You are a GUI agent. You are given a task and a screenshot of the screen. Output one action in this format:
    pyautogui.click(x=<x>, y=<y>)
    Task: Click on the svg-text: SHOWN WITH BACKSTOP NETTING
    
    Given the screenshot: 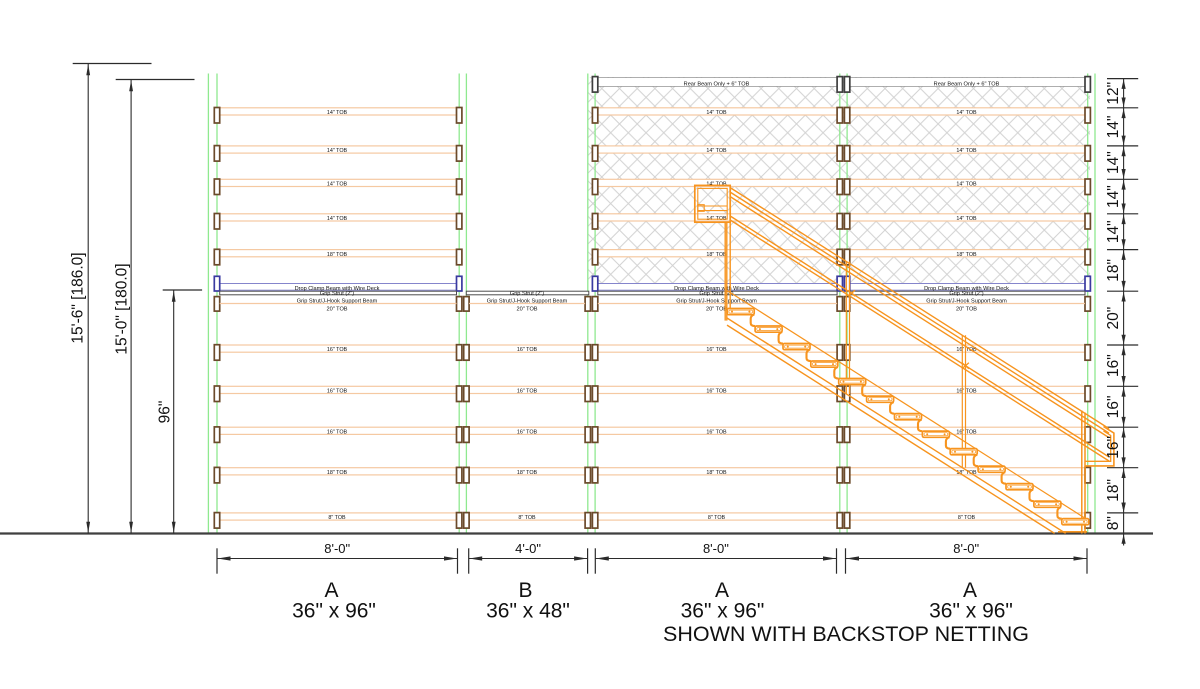 What is the action you would take?
    pyautogui.click(x=846, y=634)
    